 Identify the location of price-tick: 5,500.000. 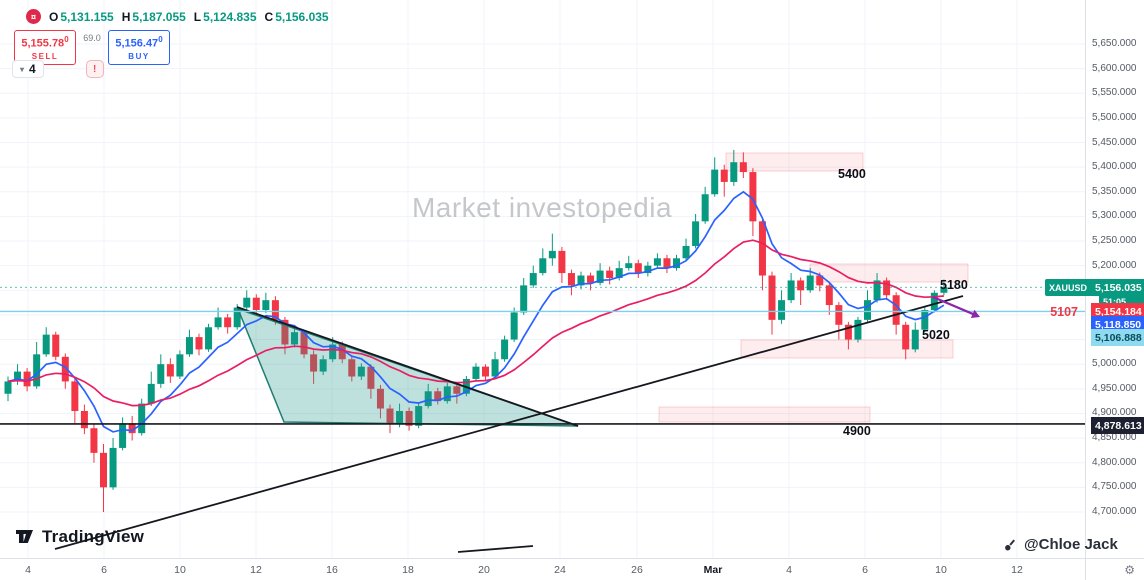
(1114, 117).